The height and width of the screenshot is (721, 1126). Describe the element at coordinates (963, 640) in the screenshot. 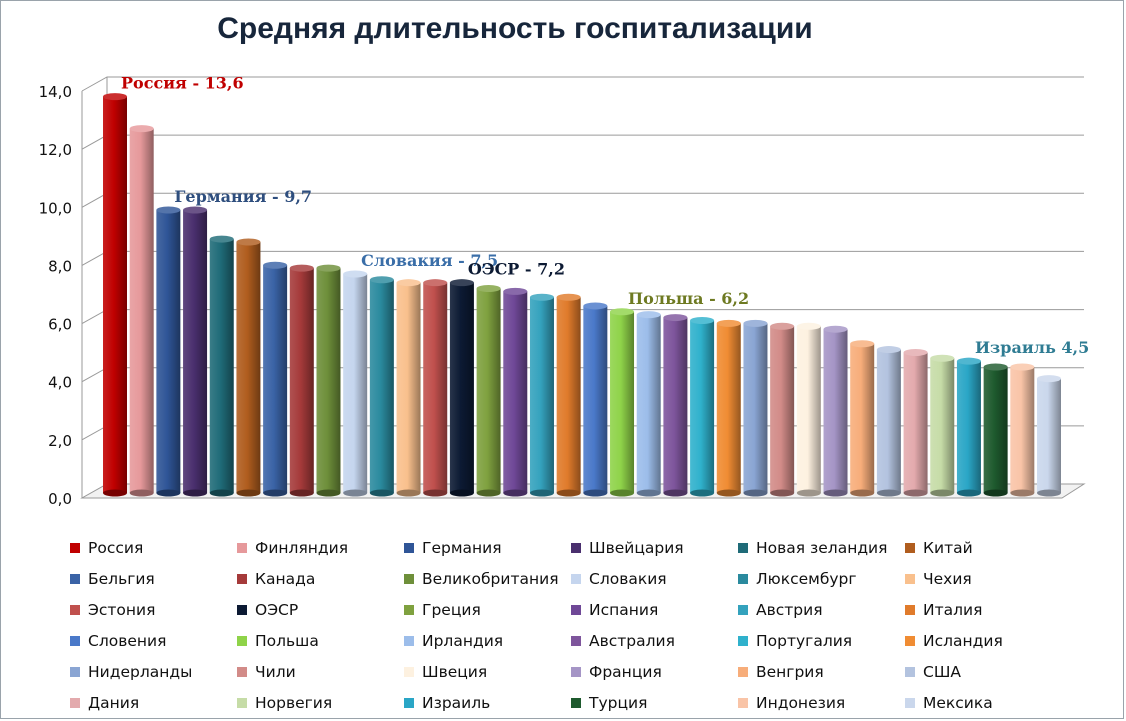

I see `legend-label: Исландия` at that location.